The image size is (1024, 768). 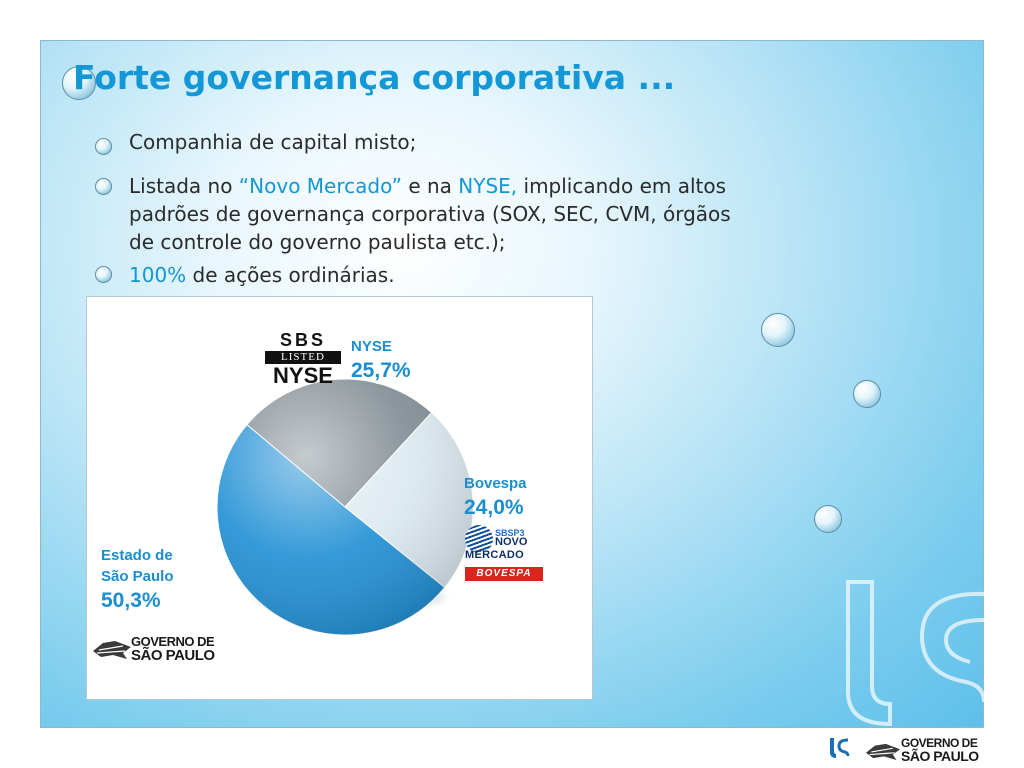 What do you see at coordinates (273, 142) in the screenshot?
I see `bullet-item: Companhia de capital misto;` at bounding box center [273, 142].